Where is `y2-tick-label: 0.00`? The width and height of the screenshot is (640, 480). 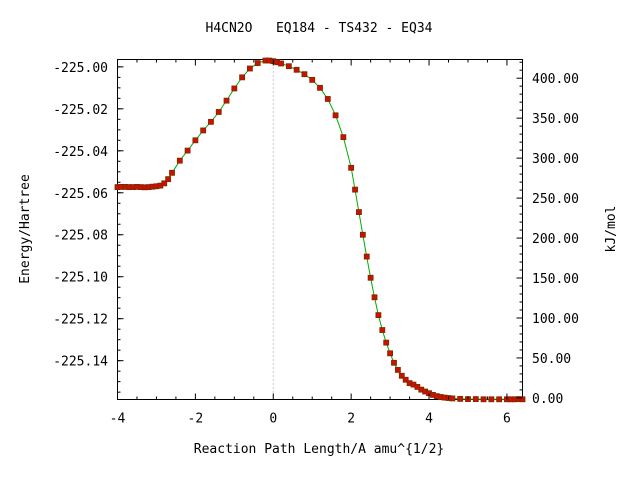 y2-tick-label: 0.00 is located at coordinates (547, 399).